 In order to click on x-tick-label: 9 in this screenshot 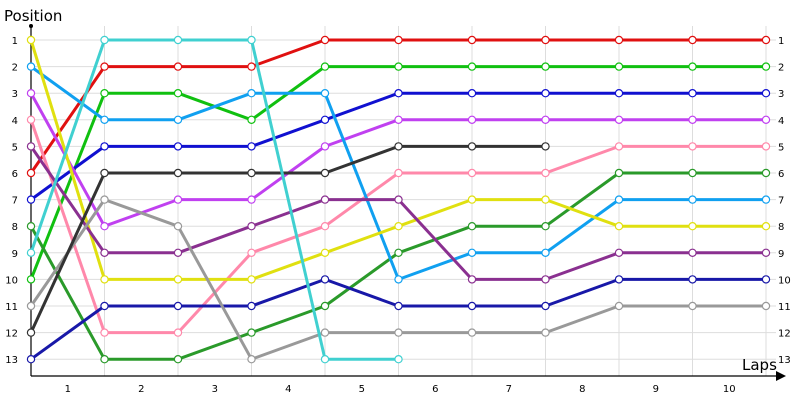, I will do `click(656, 389)`.